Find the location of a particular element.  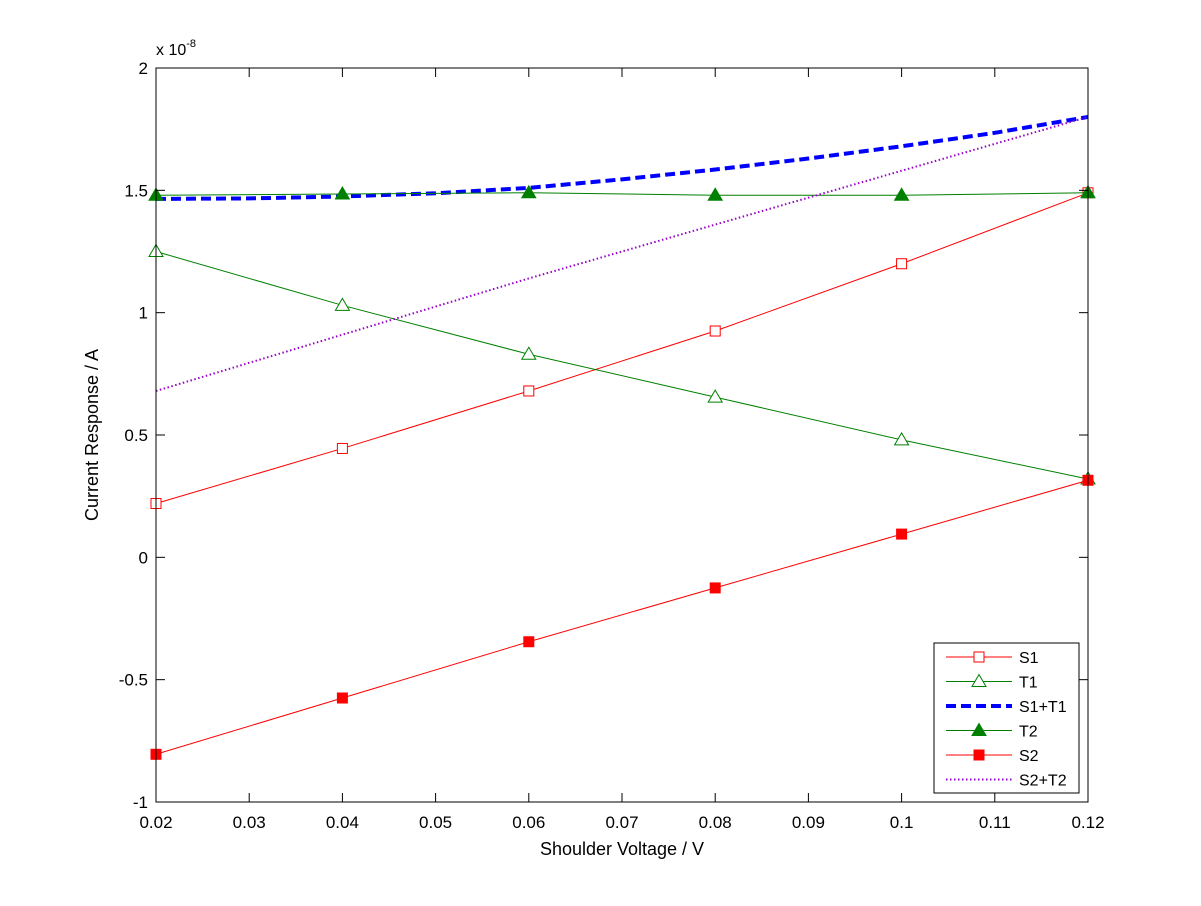

legend: S1 T1 S1+T1 T2 S2 S2+T2 is located at coordinates (1006, 718).